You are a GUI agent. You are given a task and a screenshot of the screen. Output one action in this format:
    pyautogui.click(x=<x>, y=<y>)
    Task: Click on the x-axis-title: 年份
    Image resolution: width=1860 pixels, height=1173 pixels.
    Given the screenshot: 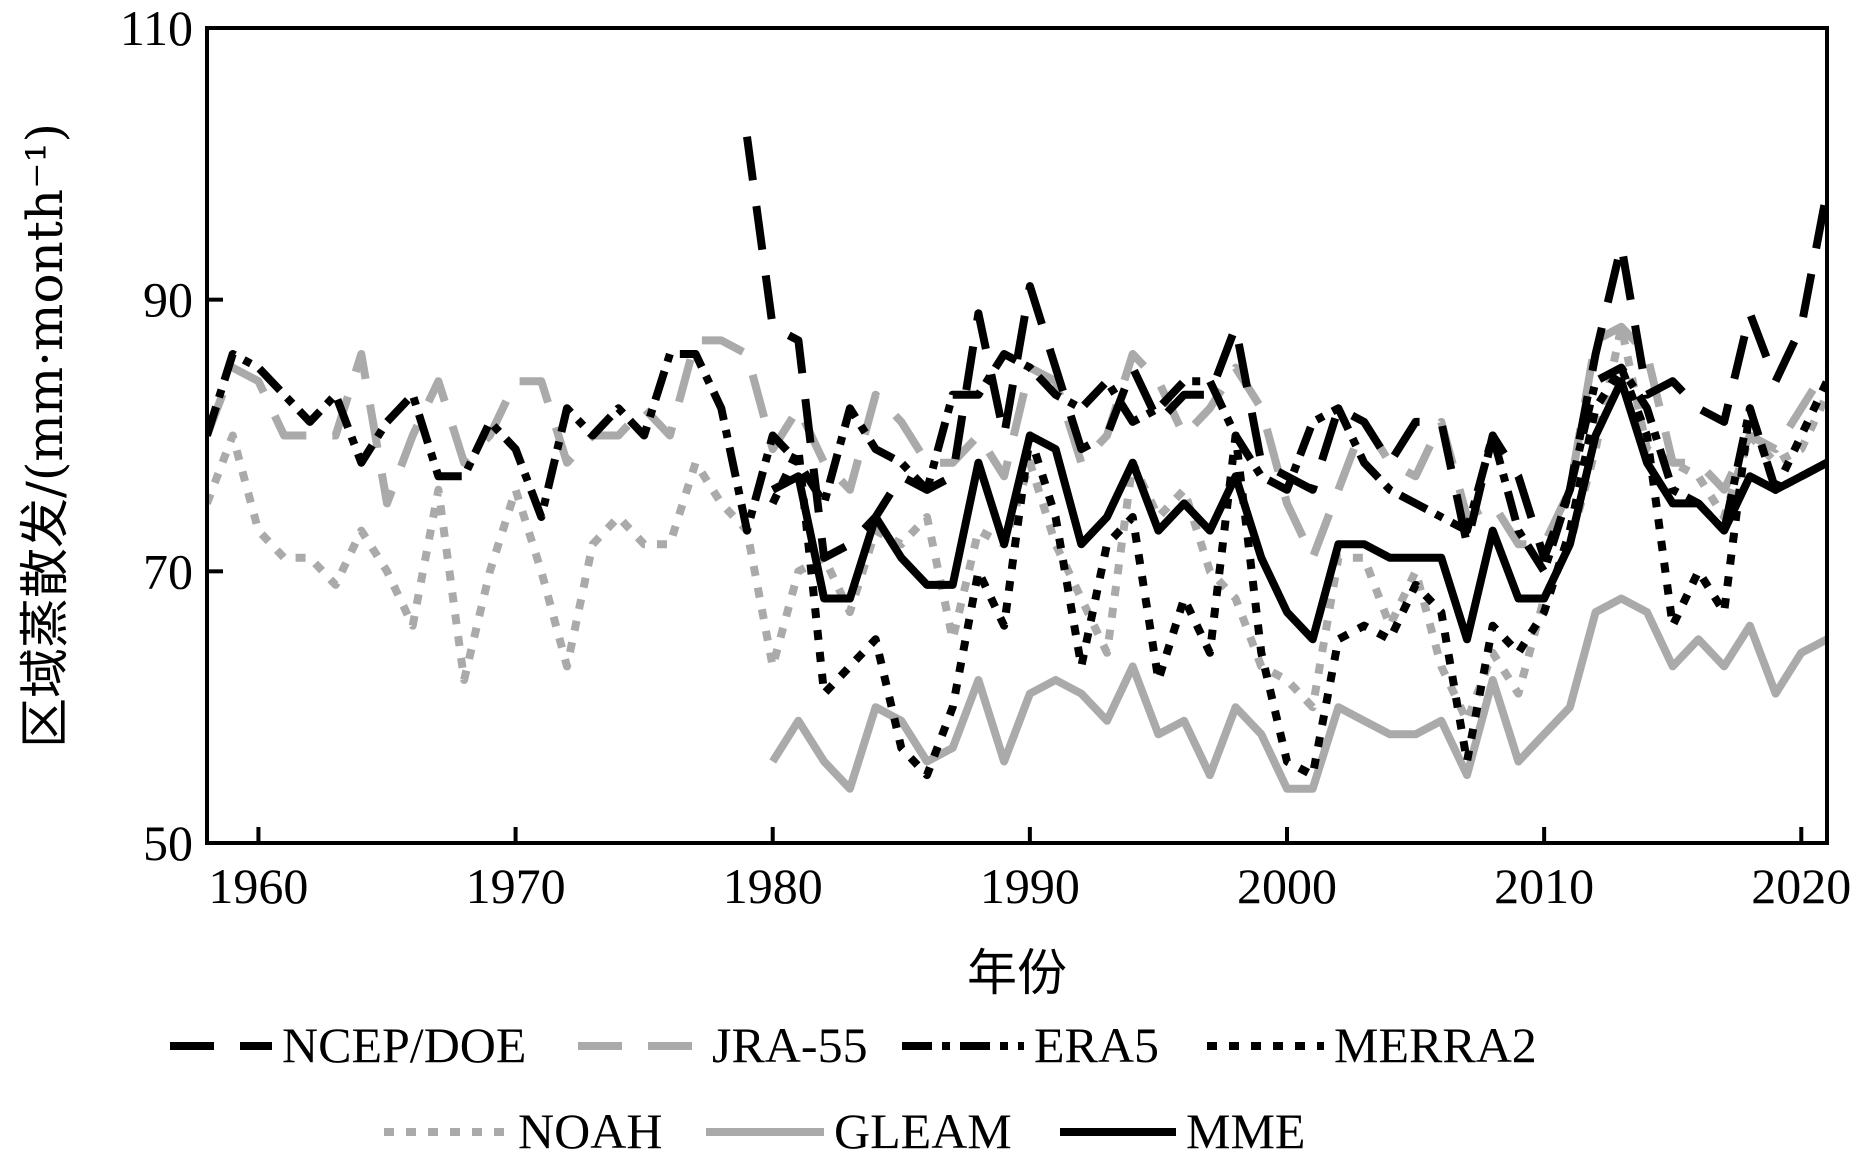 What is the action you would take?
    pyautogui.click(x=1017, y=973)
    